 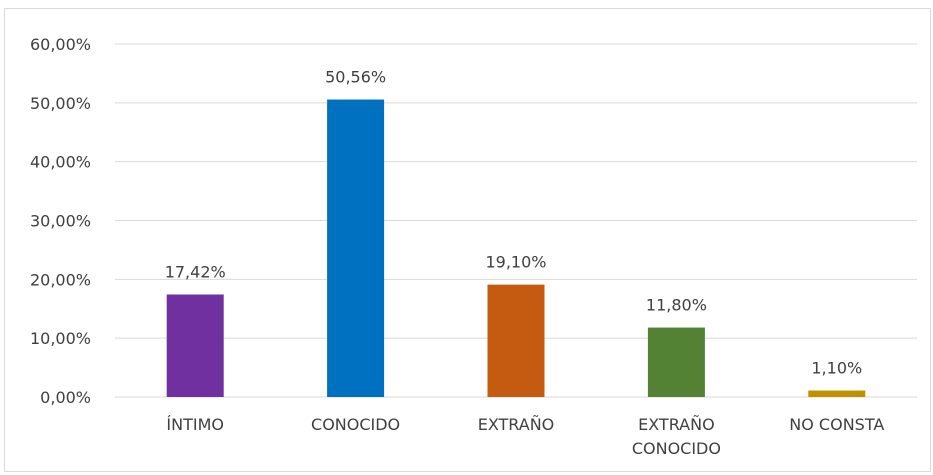 I want to click on y-tick-label: 20,00%, so click(x=60, y=279).